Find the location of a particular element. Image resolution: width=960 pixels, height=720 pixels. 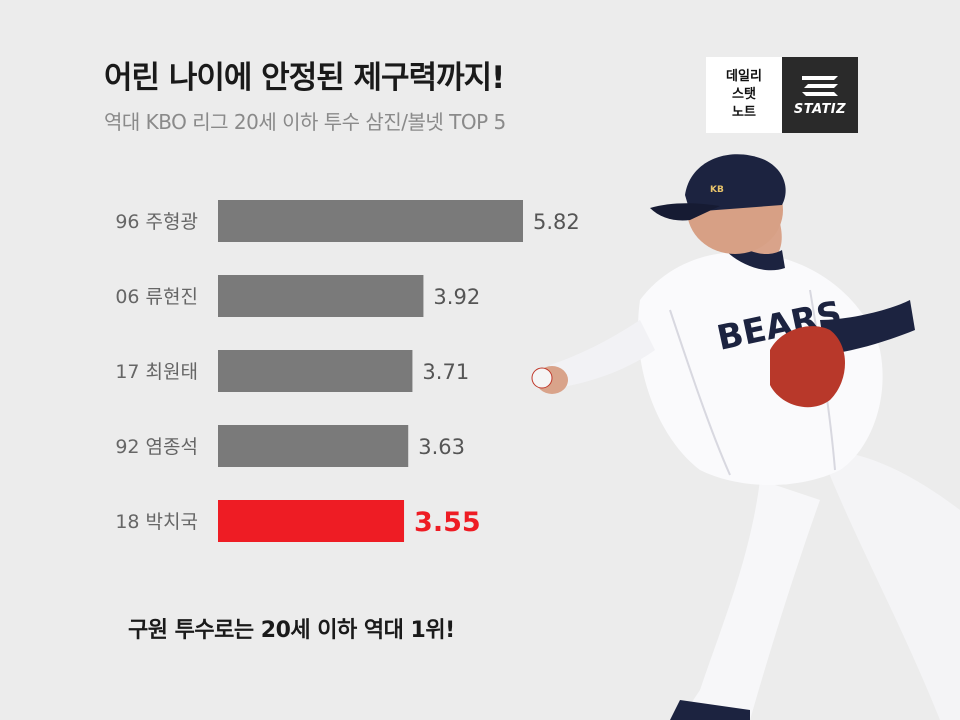

statiz-brand-logo: STATIZ is located at coordinates (820, 95).